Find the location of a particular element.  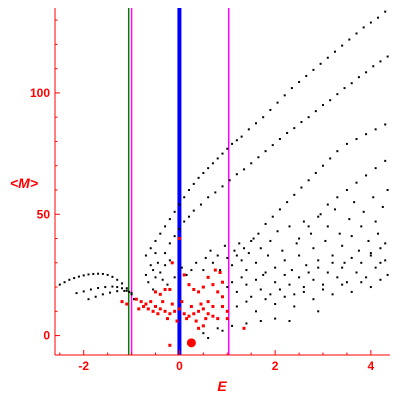

x-tick-label-0: -2 is located at coordinates (83, 366).